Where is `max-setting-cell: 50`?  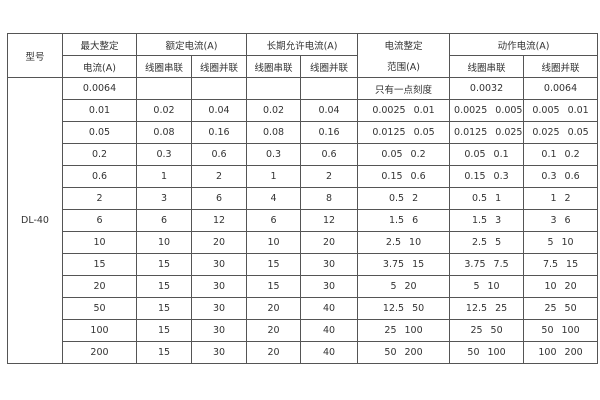
max-setting-cell: 50 is located at coordinates (99, 308).